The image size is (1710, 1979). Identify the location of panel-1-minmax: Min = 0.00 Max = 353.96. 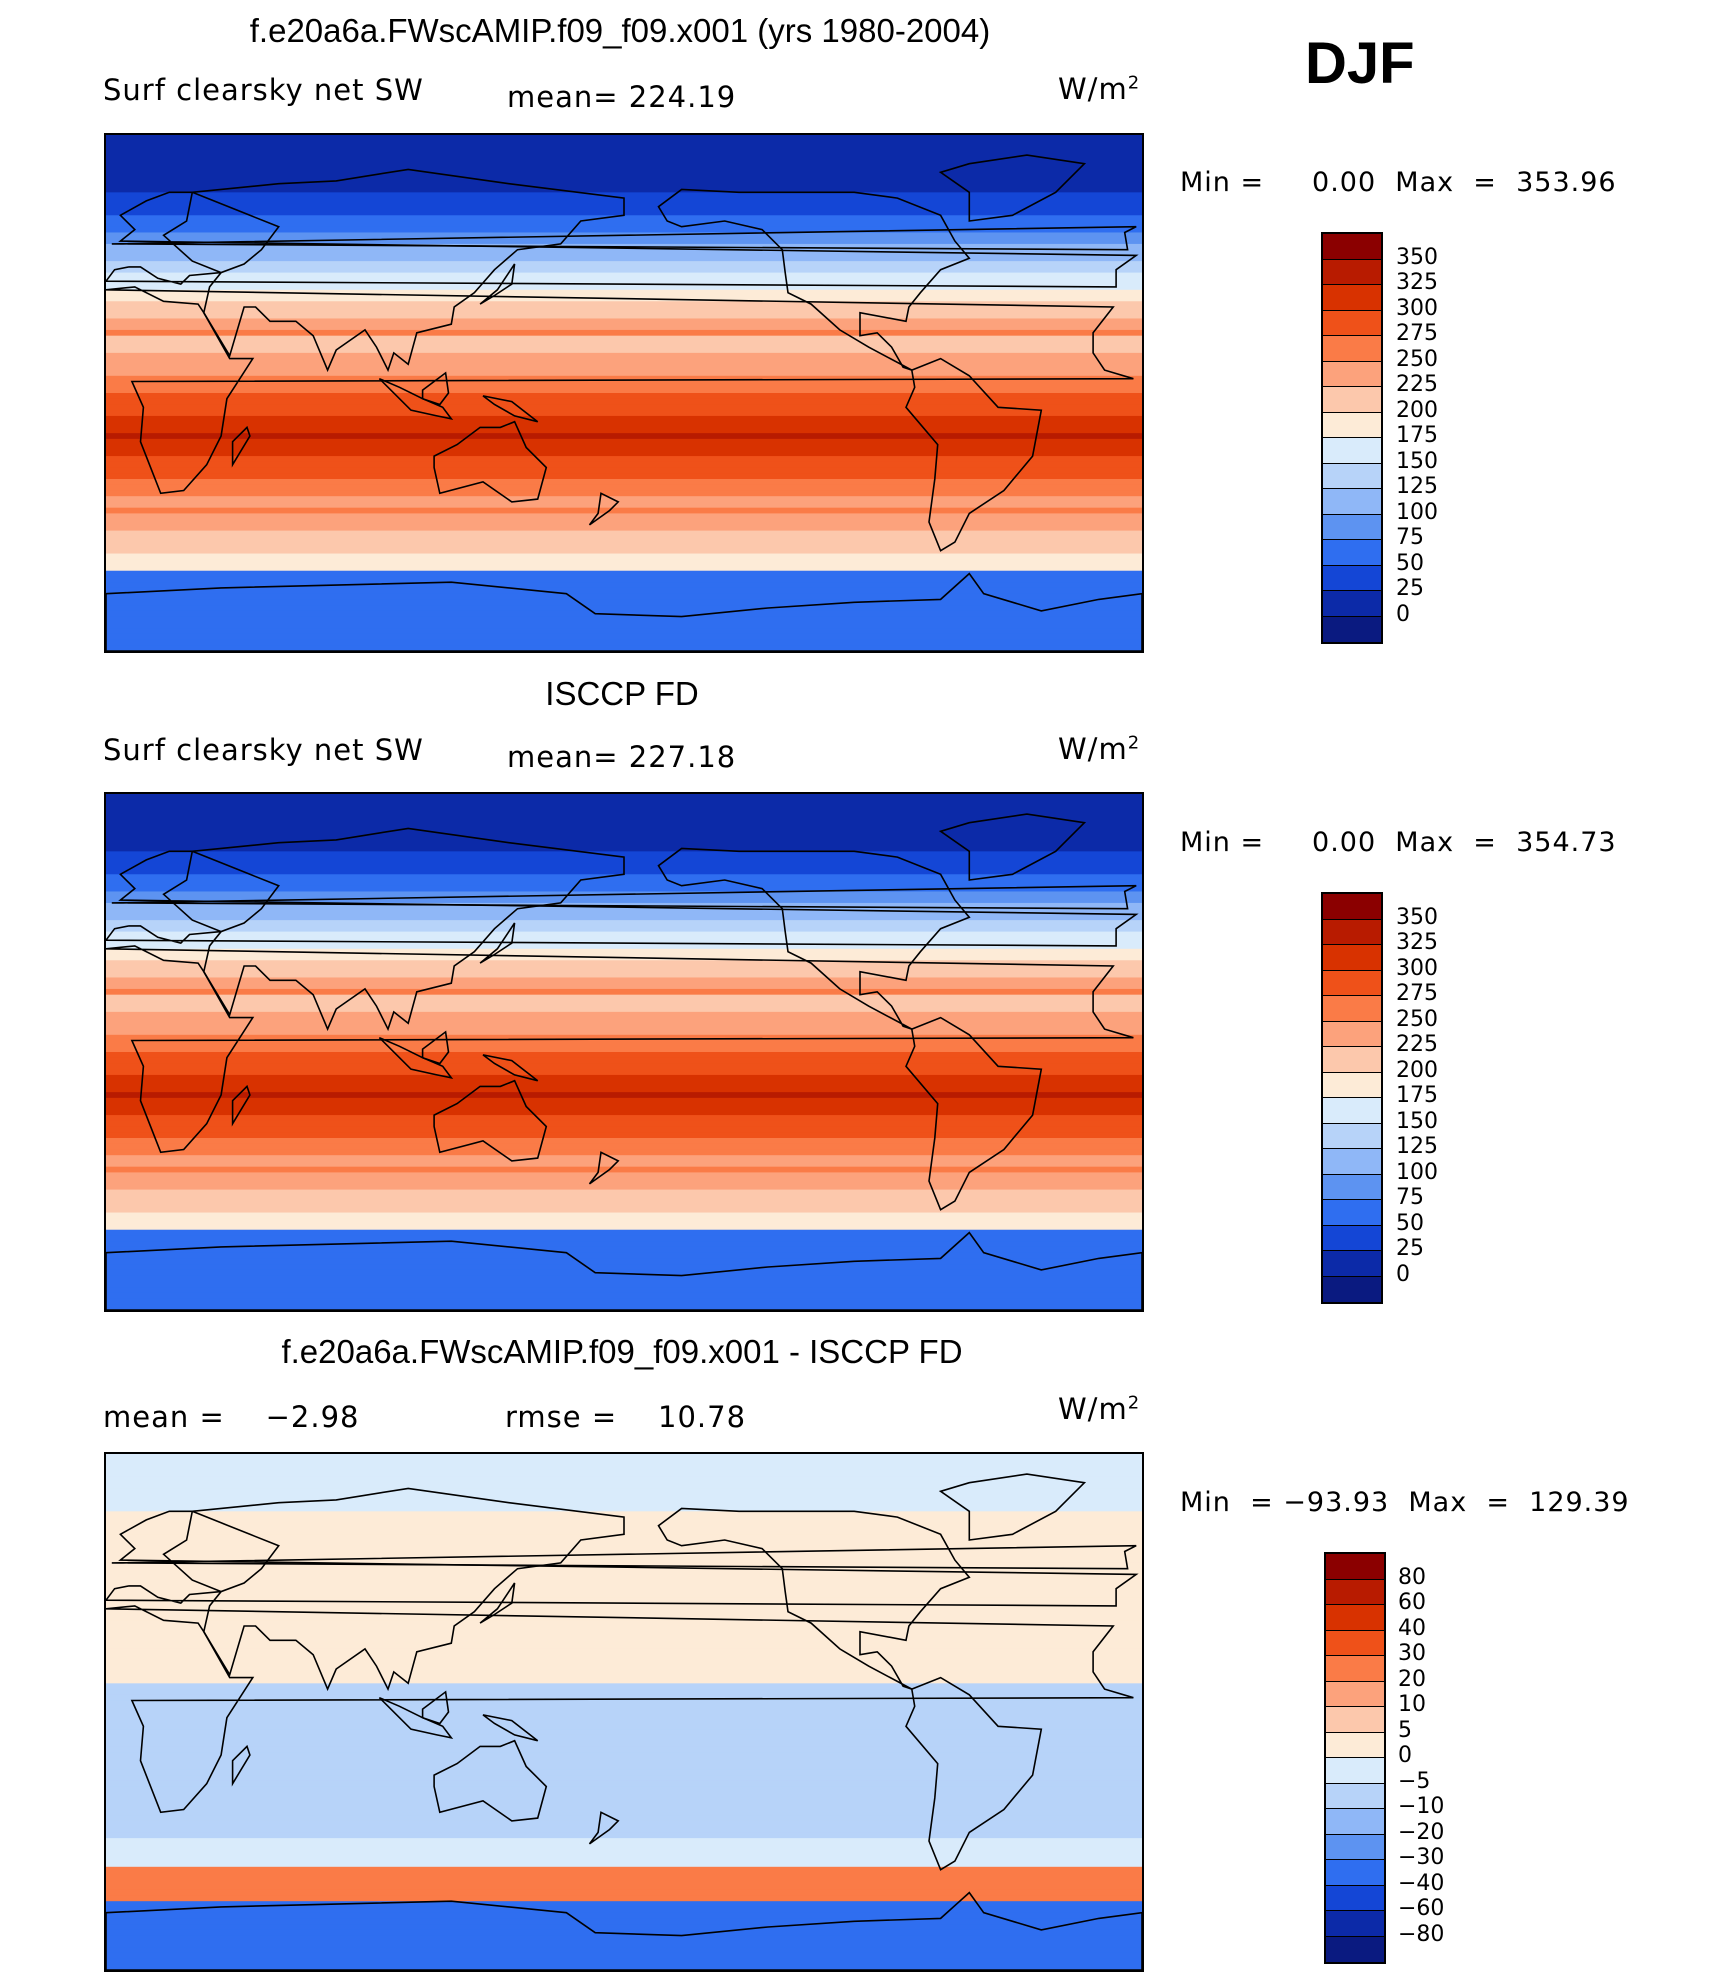
(1398, 182).